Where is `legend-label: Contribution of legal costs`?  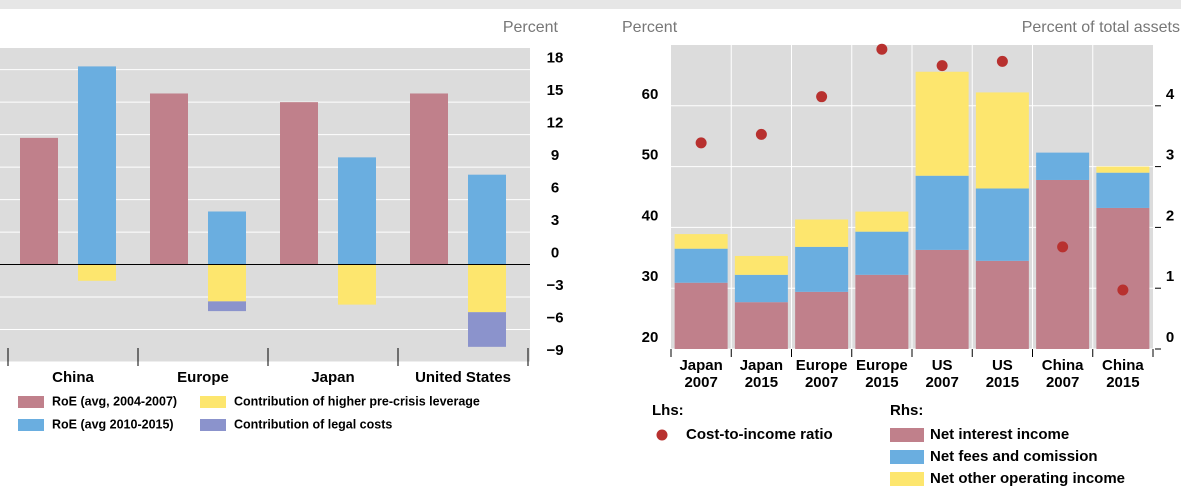
legend-label: Contribution of legal costs is located at coordinates (313, 424).